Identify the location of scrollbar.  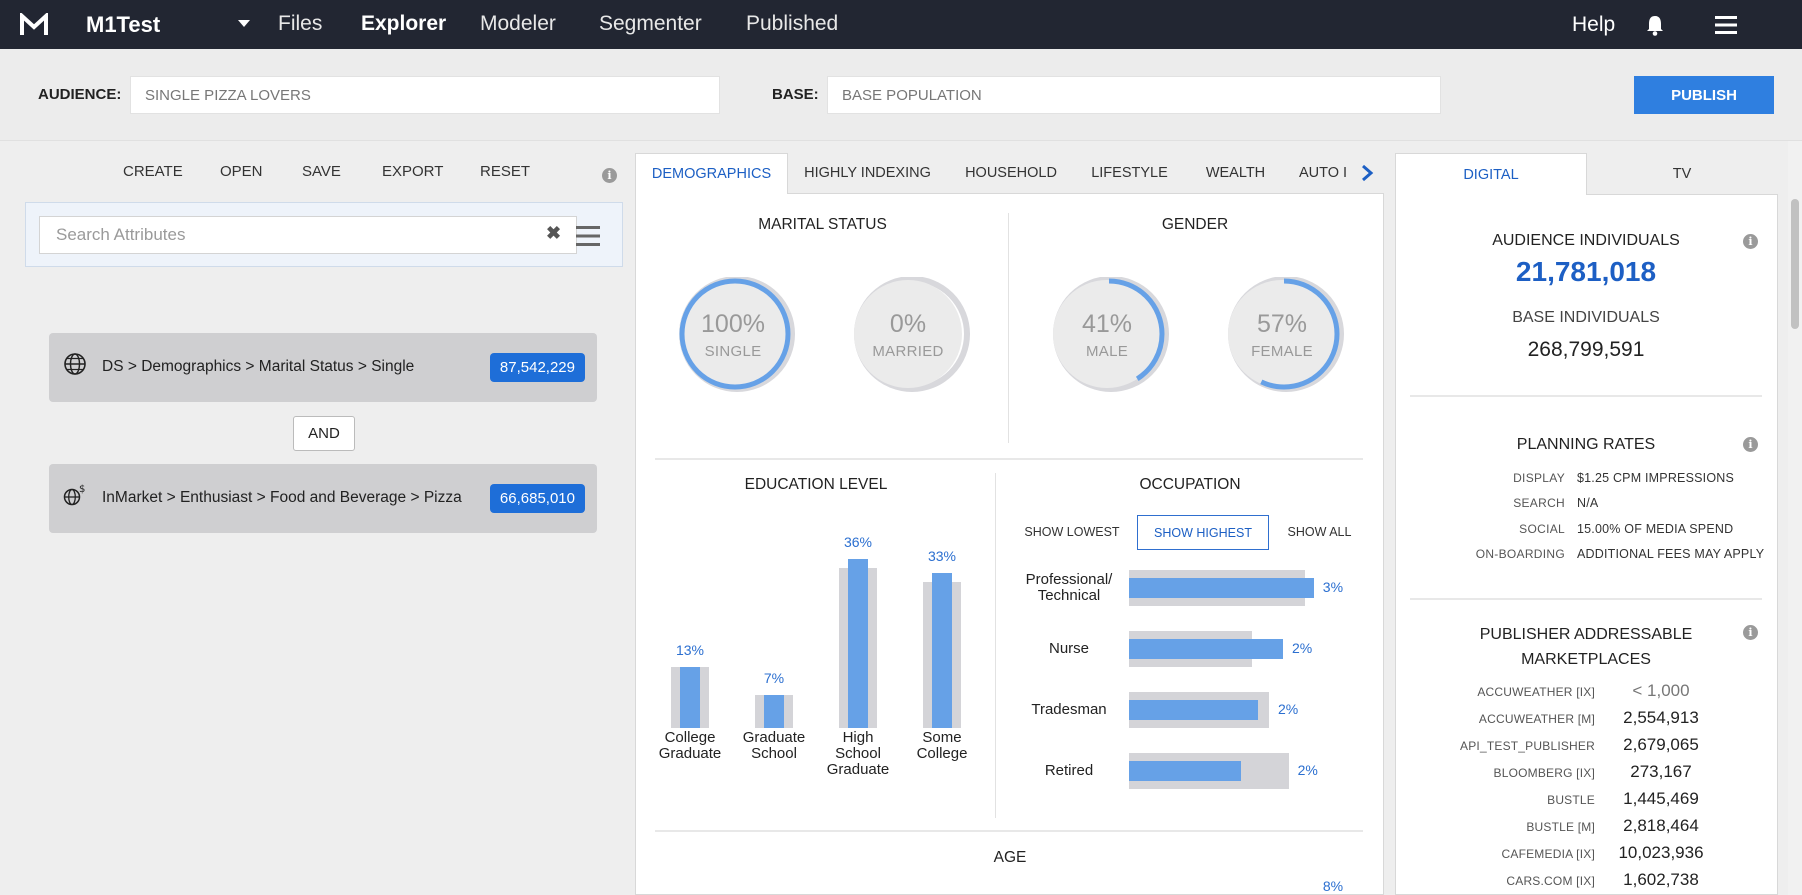
(1795, 518).